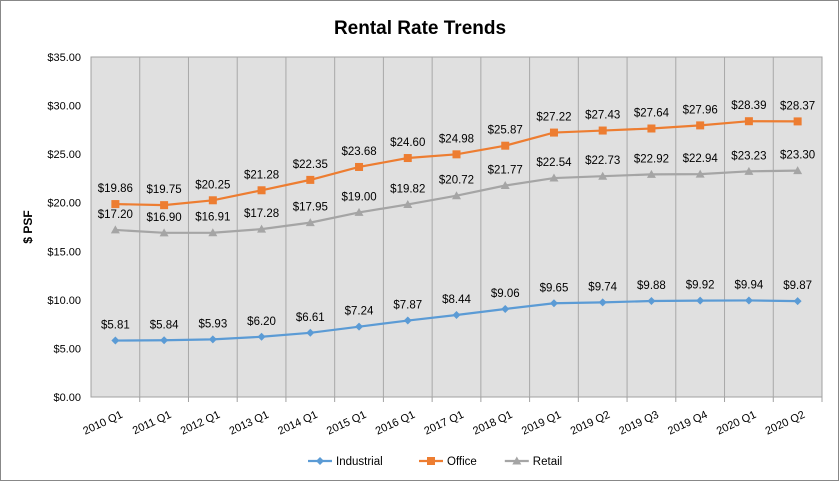 This screenshot has height=482, width=840. Describe the element at coordinates (64, 204) in the screenshot. I see `y-tick-label: $20.00` at that location.